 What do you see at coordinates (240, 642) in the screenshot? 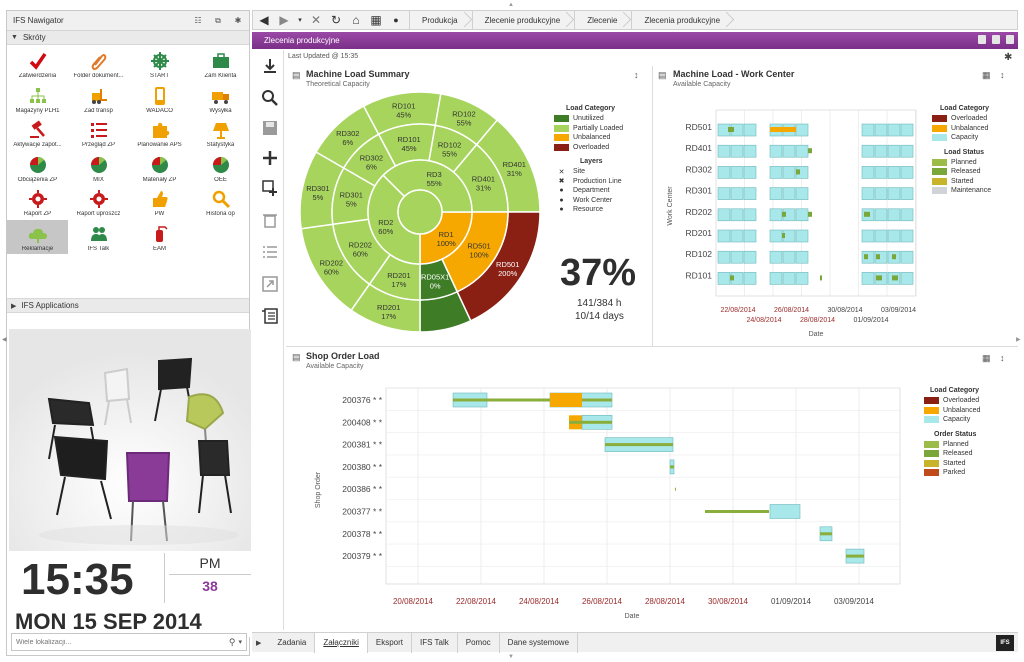
I see `dropdown-arrow-icon: ▾` at bounding box center [240, 642].